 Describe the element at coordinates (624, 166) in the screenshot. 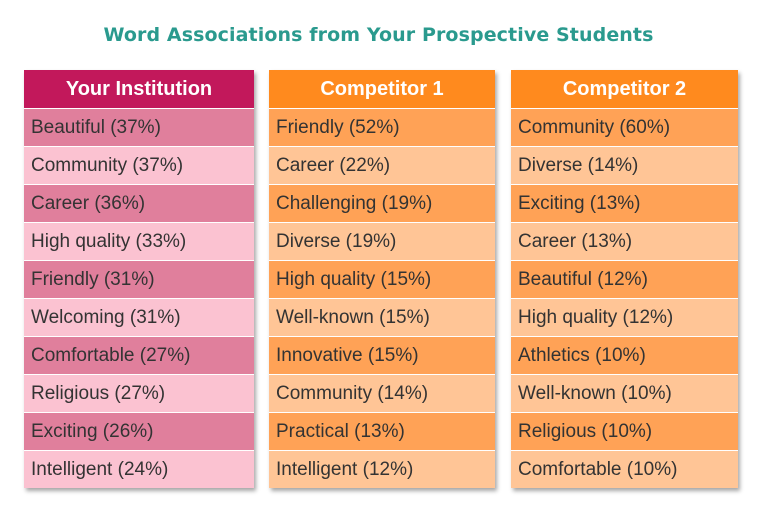

I see `list-item: Diverse (14%)` at that location.